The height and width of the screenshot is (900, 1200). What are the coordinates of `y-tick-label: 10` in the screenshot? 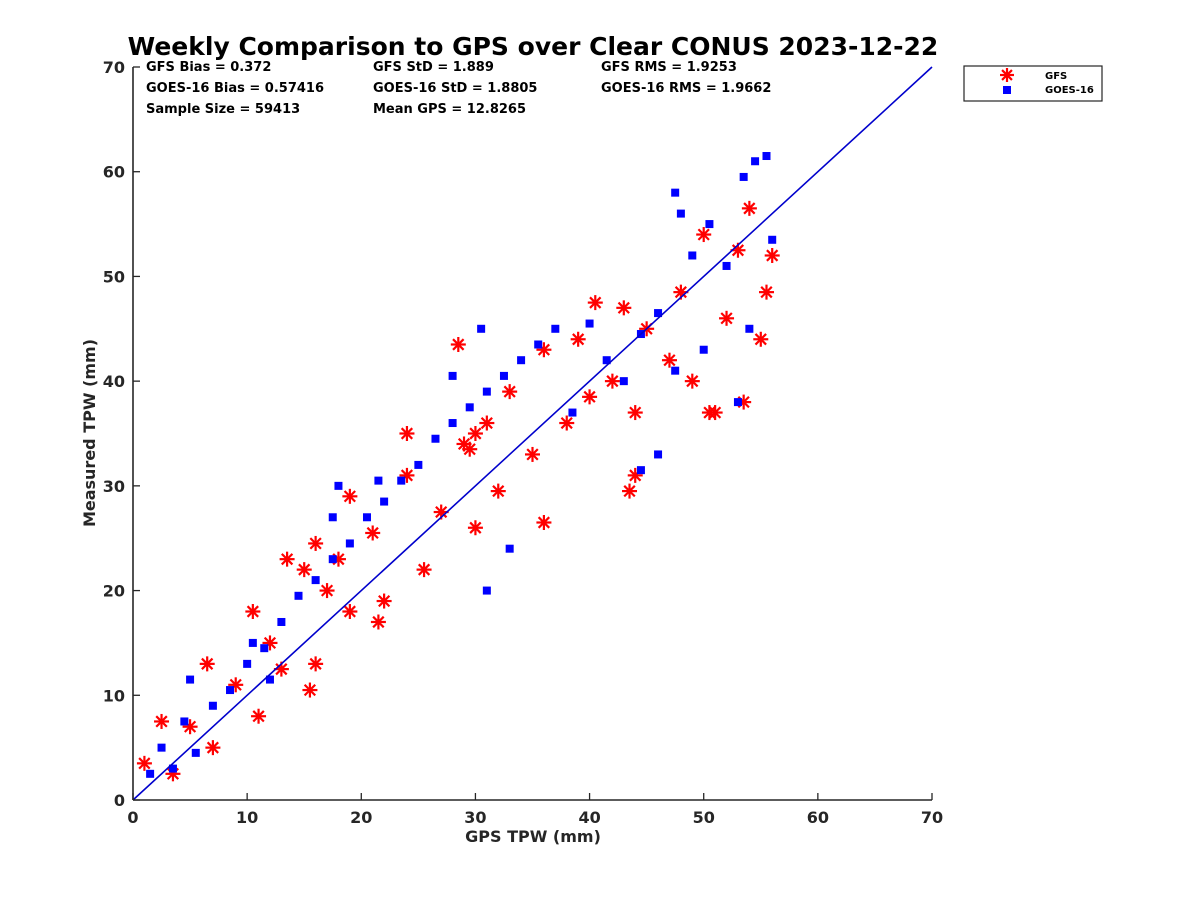 It's located at (114, 695).